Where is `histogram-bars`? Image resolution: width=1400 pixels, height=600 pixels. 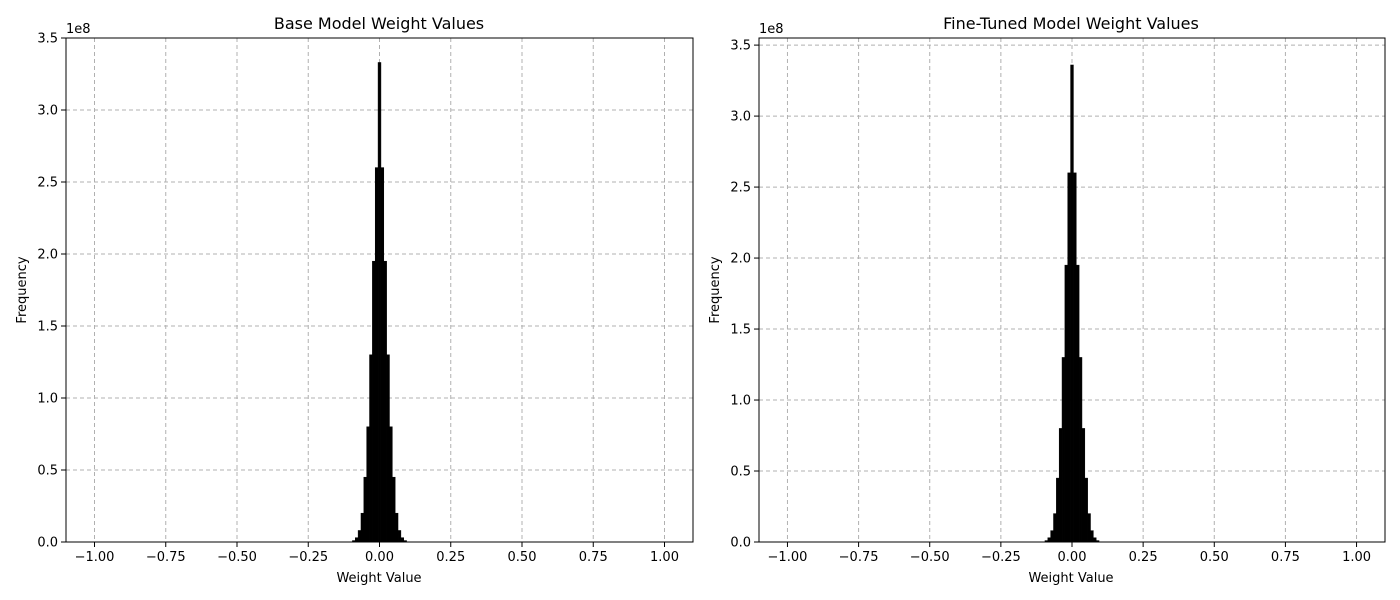
histogram-bars is located at coordinates (1072, 303).